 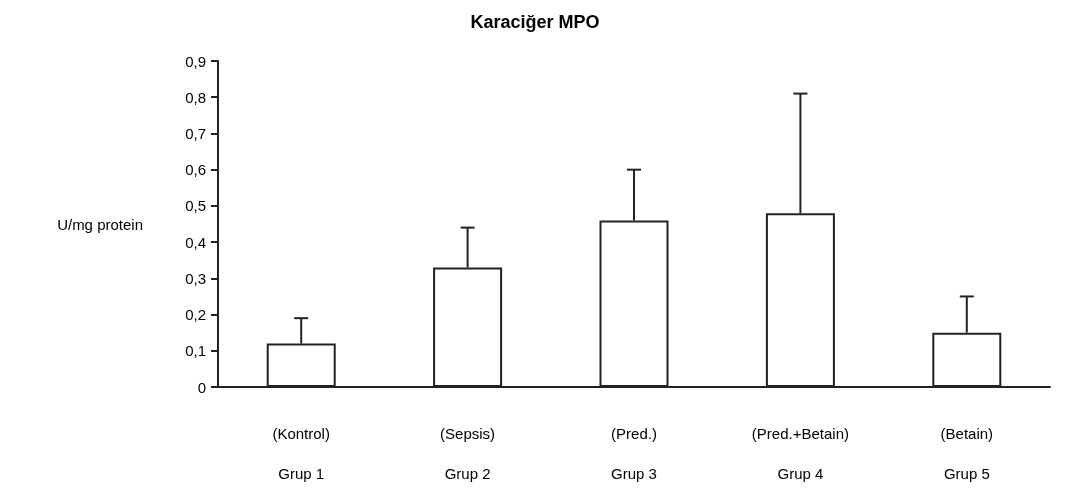 What do you see at coordinates (100, 224) in the screenshot?
I see `y-axis-title: U/mg protein` at bounding box center [100, 224].